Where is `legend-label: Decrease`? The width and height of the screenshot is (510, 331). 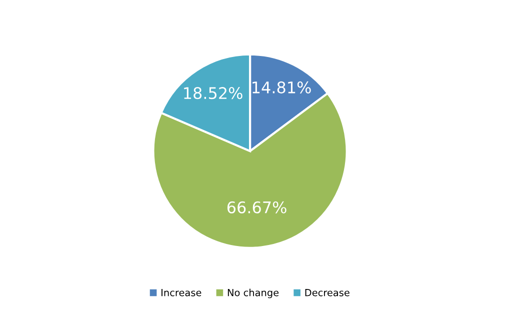
legend-label: Decrease is located at coordinates (327, 292).